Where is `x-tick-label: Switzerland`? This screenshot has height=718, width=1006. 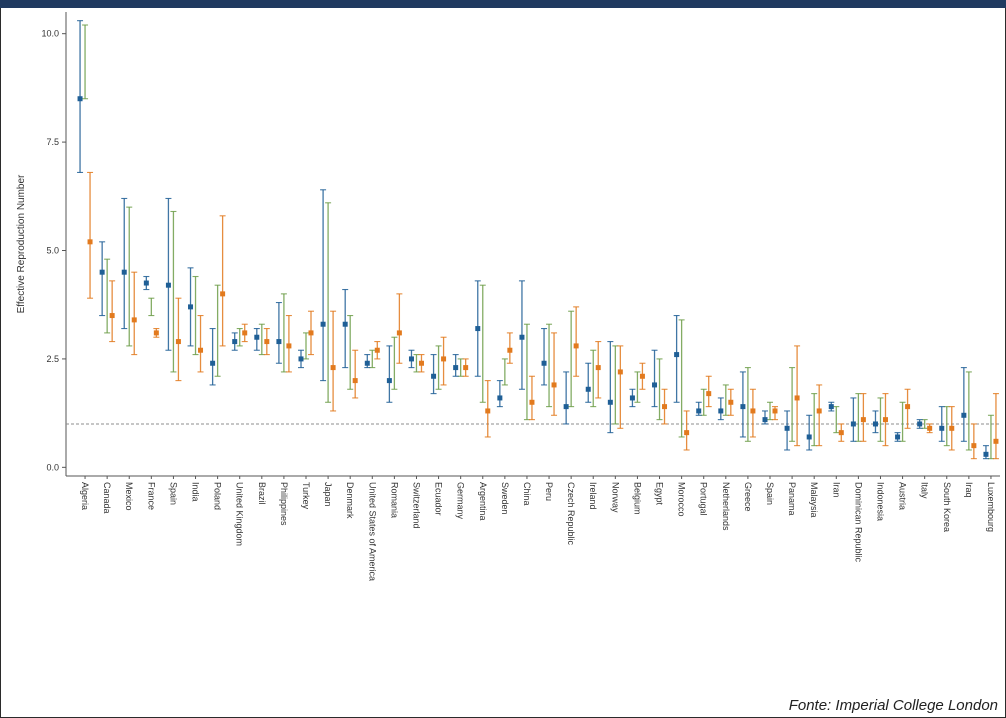 x-tick-label: Switzerland is located at coordinates (416, 505).